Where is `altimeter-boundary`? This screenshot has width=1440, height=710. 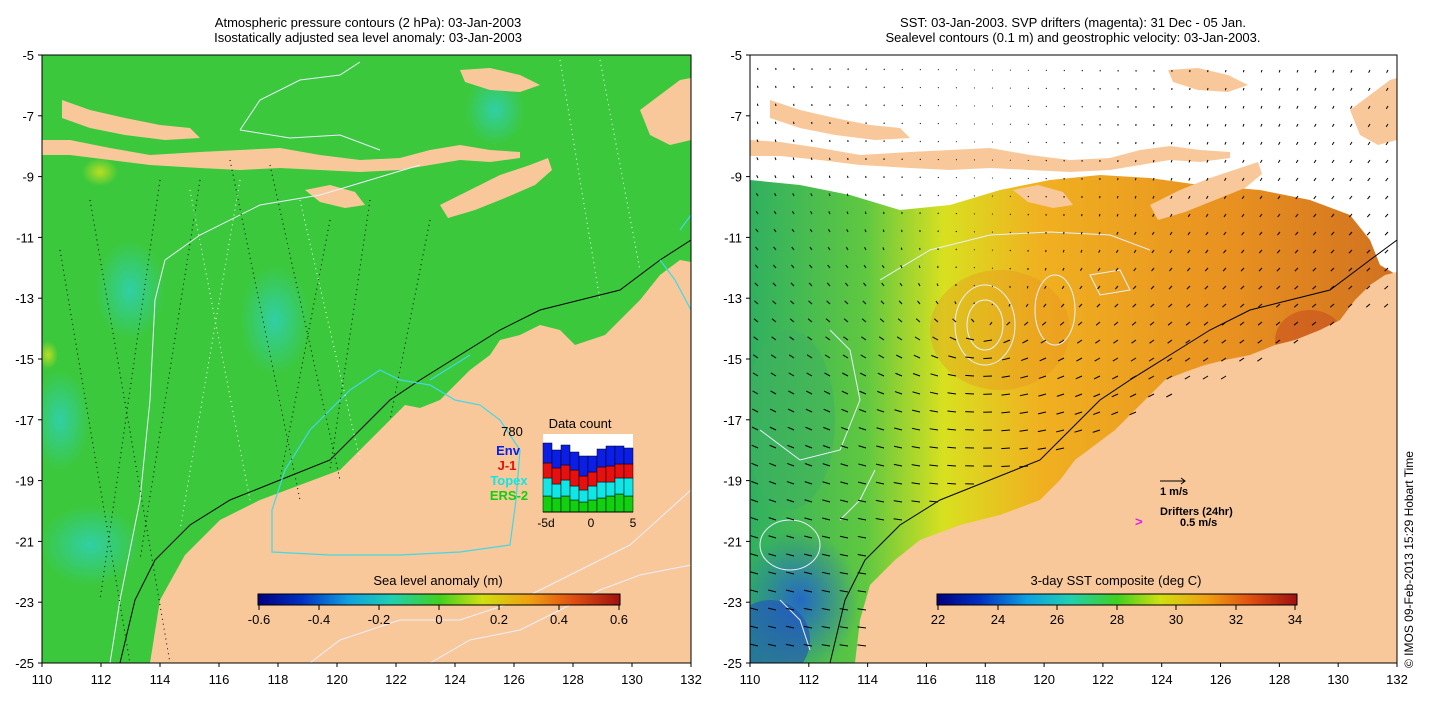 altimeter-boundary is located at coordinates (396, 455).